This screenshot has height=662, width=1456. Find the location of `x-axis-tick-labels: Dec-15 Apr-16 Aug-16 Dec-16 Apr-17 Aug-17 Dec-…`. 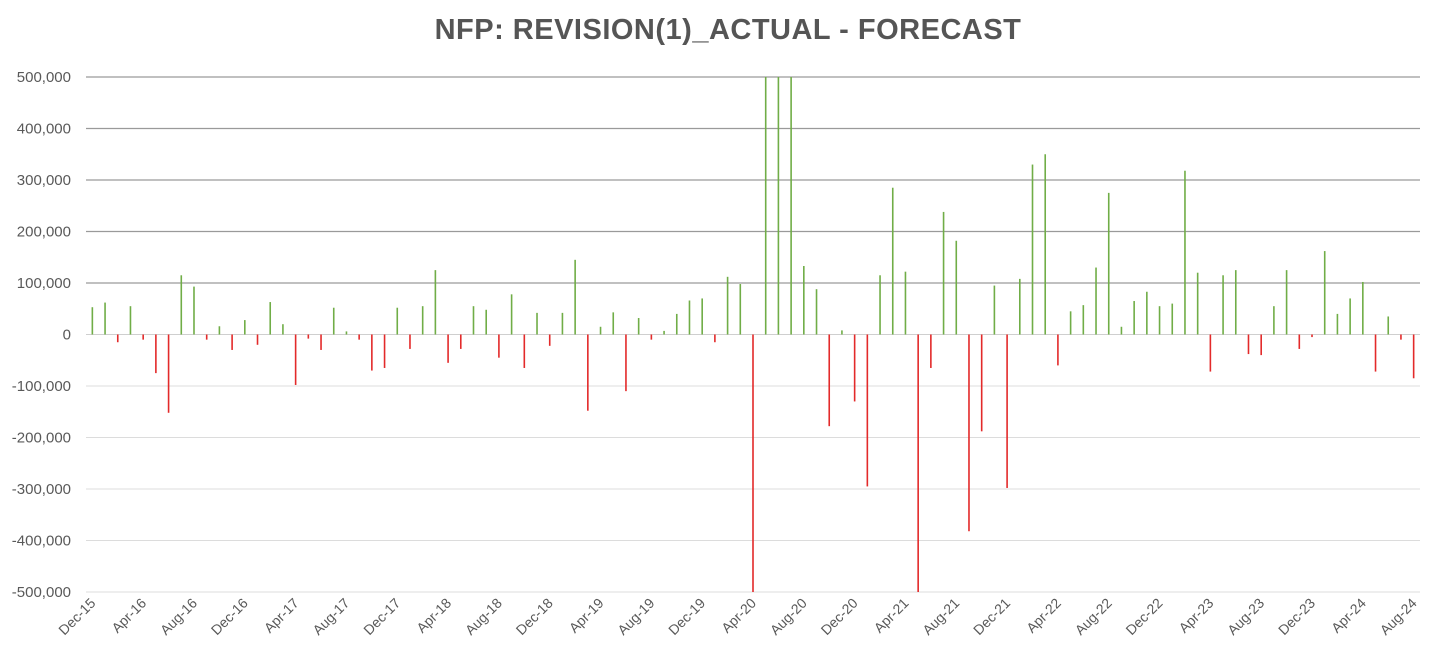

x-axis-tick-labels: Dec-15 Apr-16 Aug-16 Dec-16 Apr-17 Aug-17 Dec-… is located at coordinates (737, 616).